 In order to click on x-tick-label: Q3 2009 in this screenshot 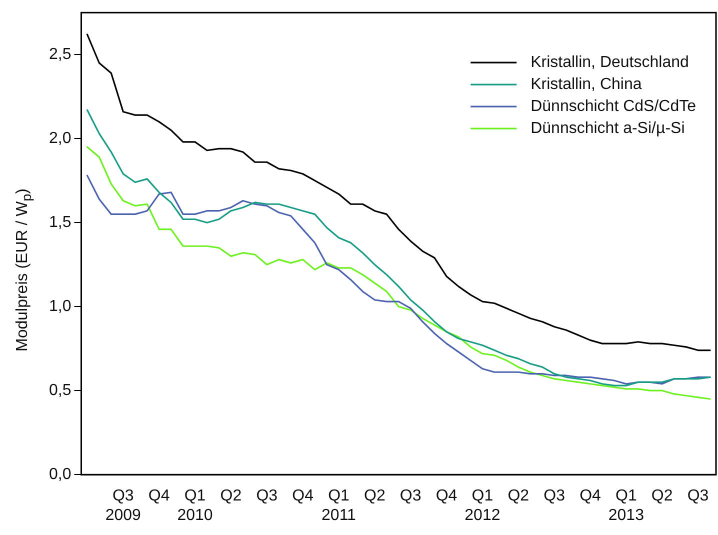, I will do `click(123, 506)`.